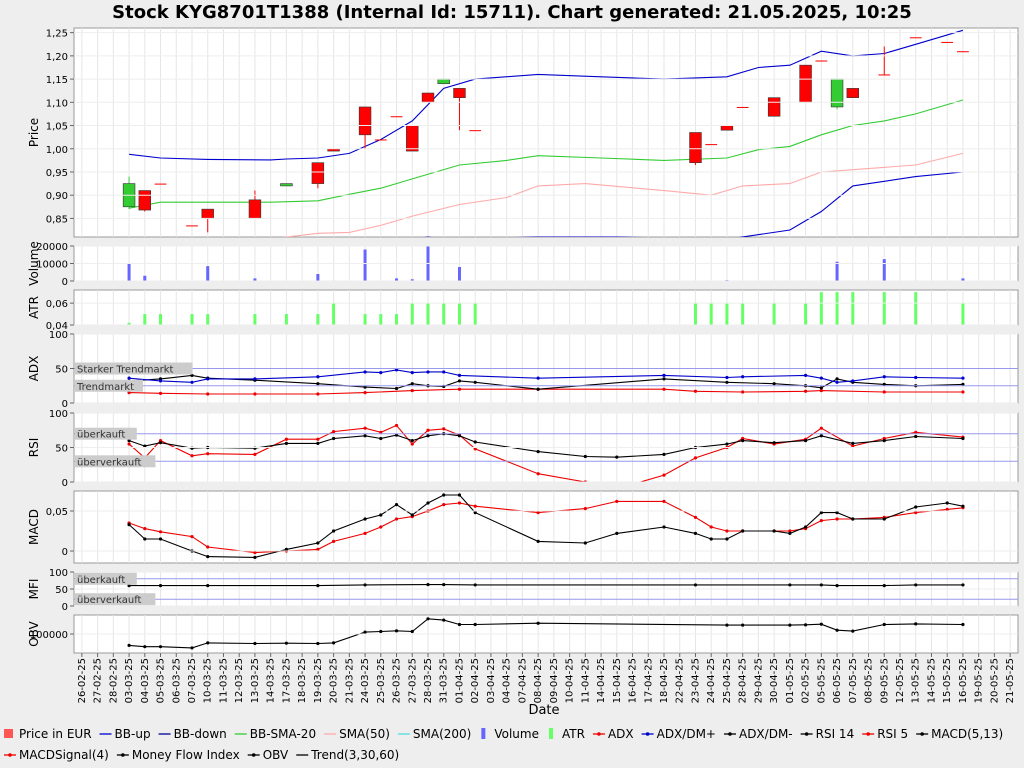 This screenshot has height=768, width=1024. What do you see at coordinates (543, 710) in the screenshot?
I see `x-axis-label: Date` at bounding box center [543, 710].